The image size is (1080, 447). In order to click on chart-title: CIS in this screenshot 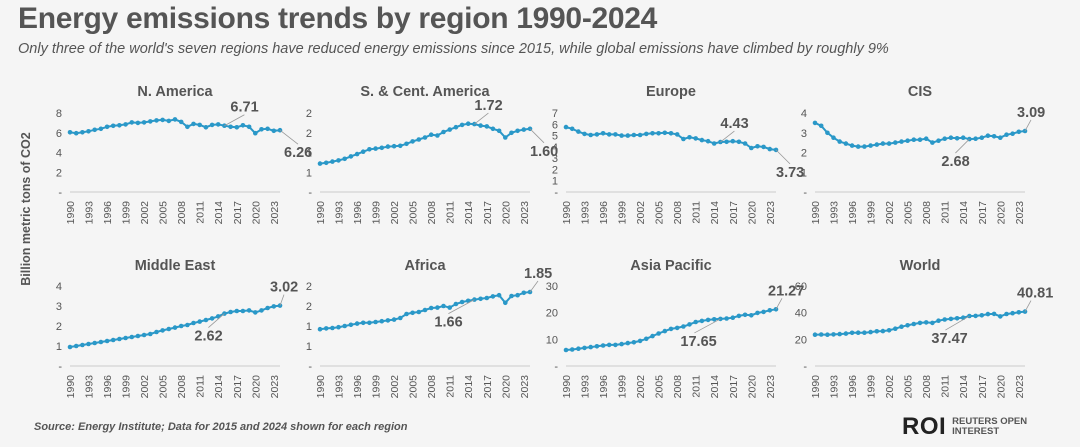, I will do `click(920, 92)`.